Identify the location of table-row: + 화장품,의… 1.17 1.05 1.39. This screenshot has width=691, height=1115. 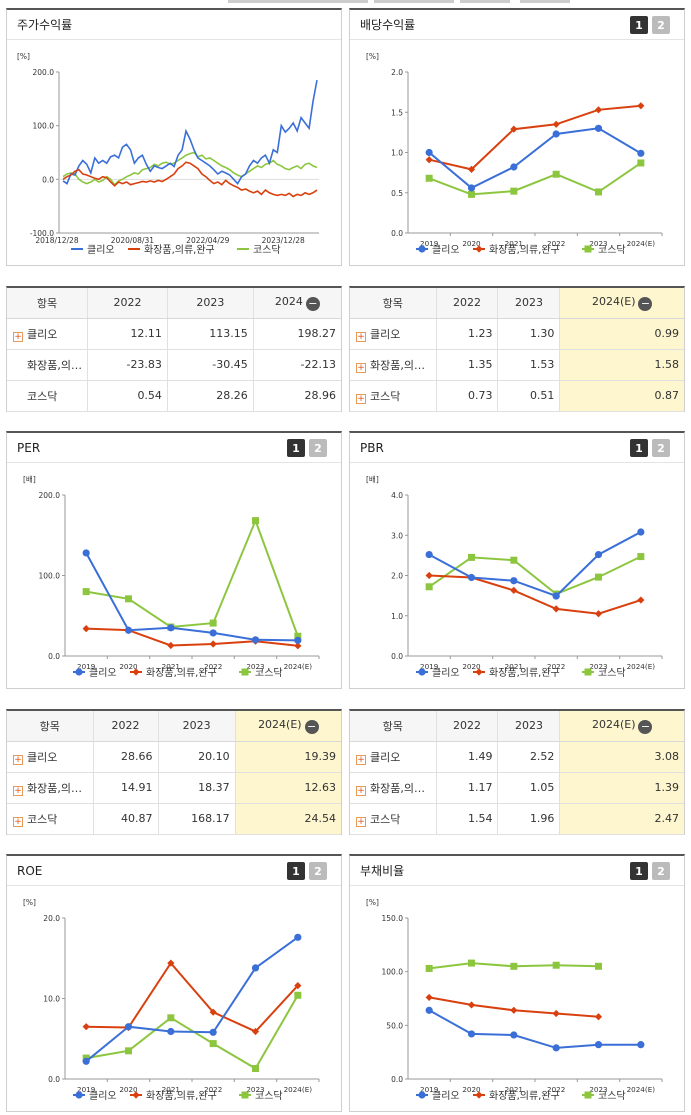
(517, 788).